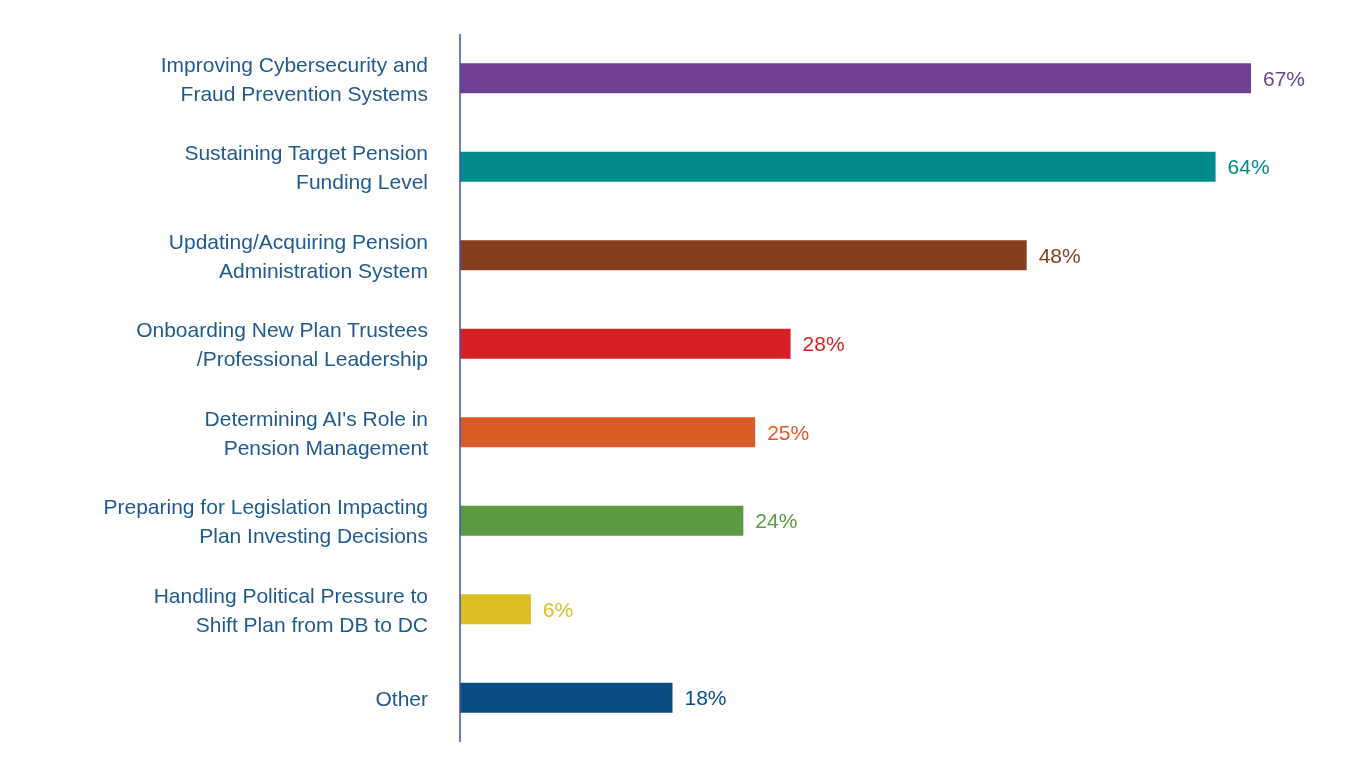  I want to click on y-tick-label: Onboarding New Plan Trustees /Professional Leadership, so click(282, 343).